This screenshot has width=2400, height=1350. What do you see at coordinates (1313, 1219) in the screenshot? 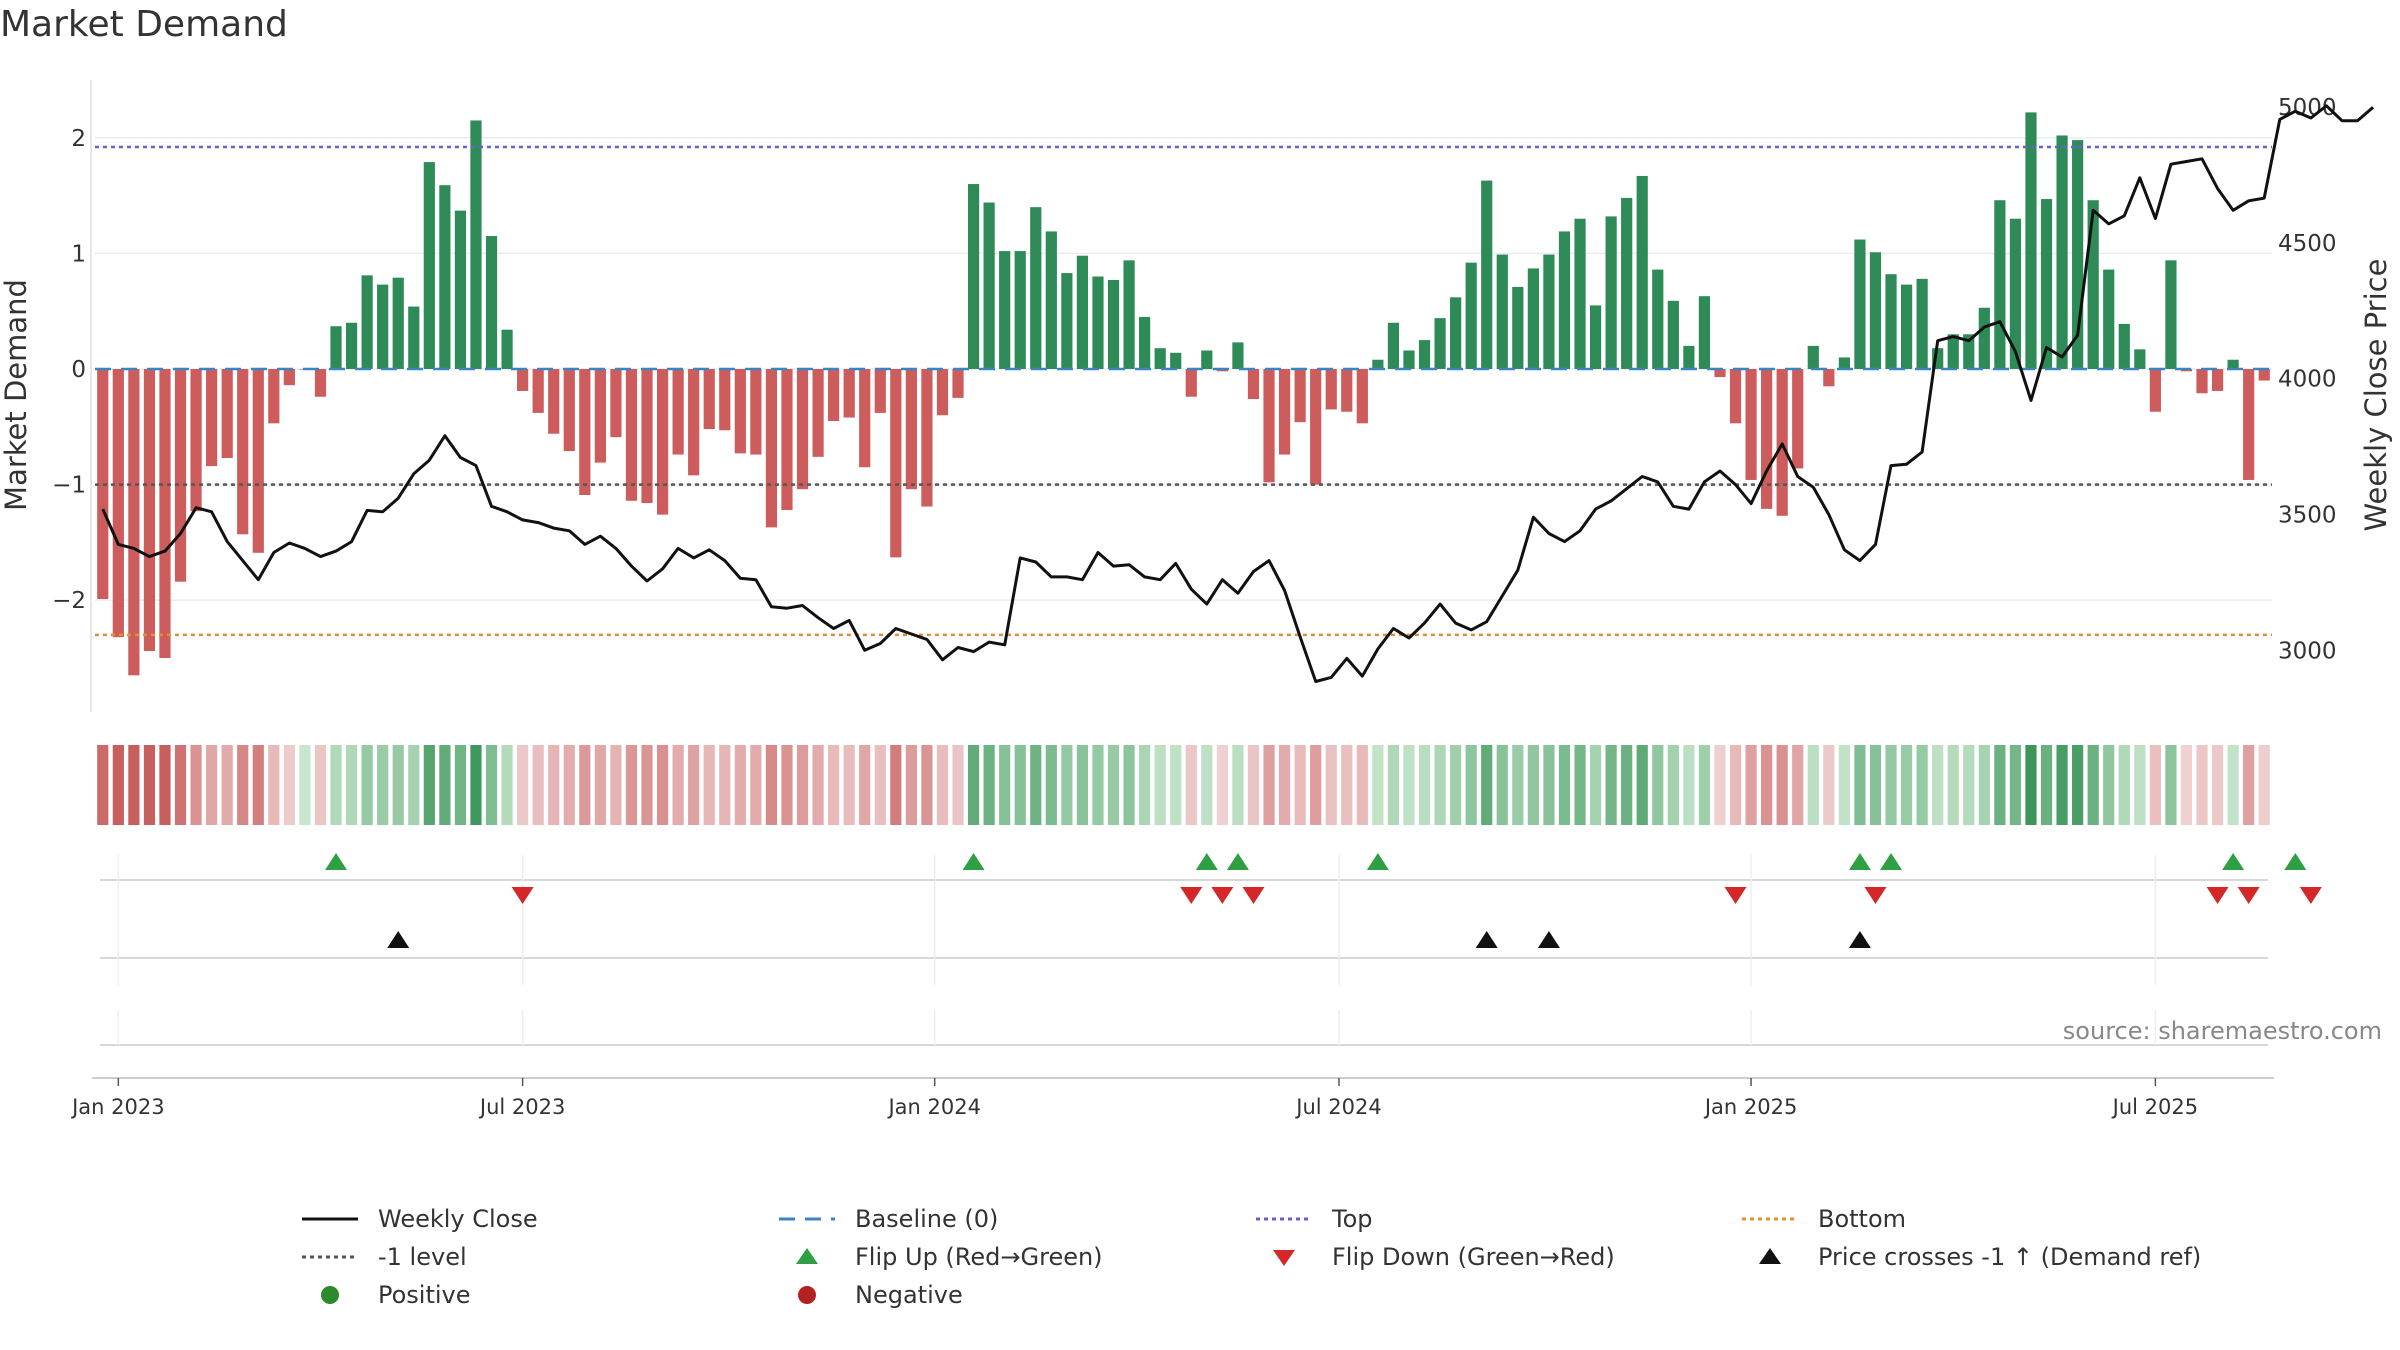
I see `legend-top: Top` at bounding box center [1313, 1219].